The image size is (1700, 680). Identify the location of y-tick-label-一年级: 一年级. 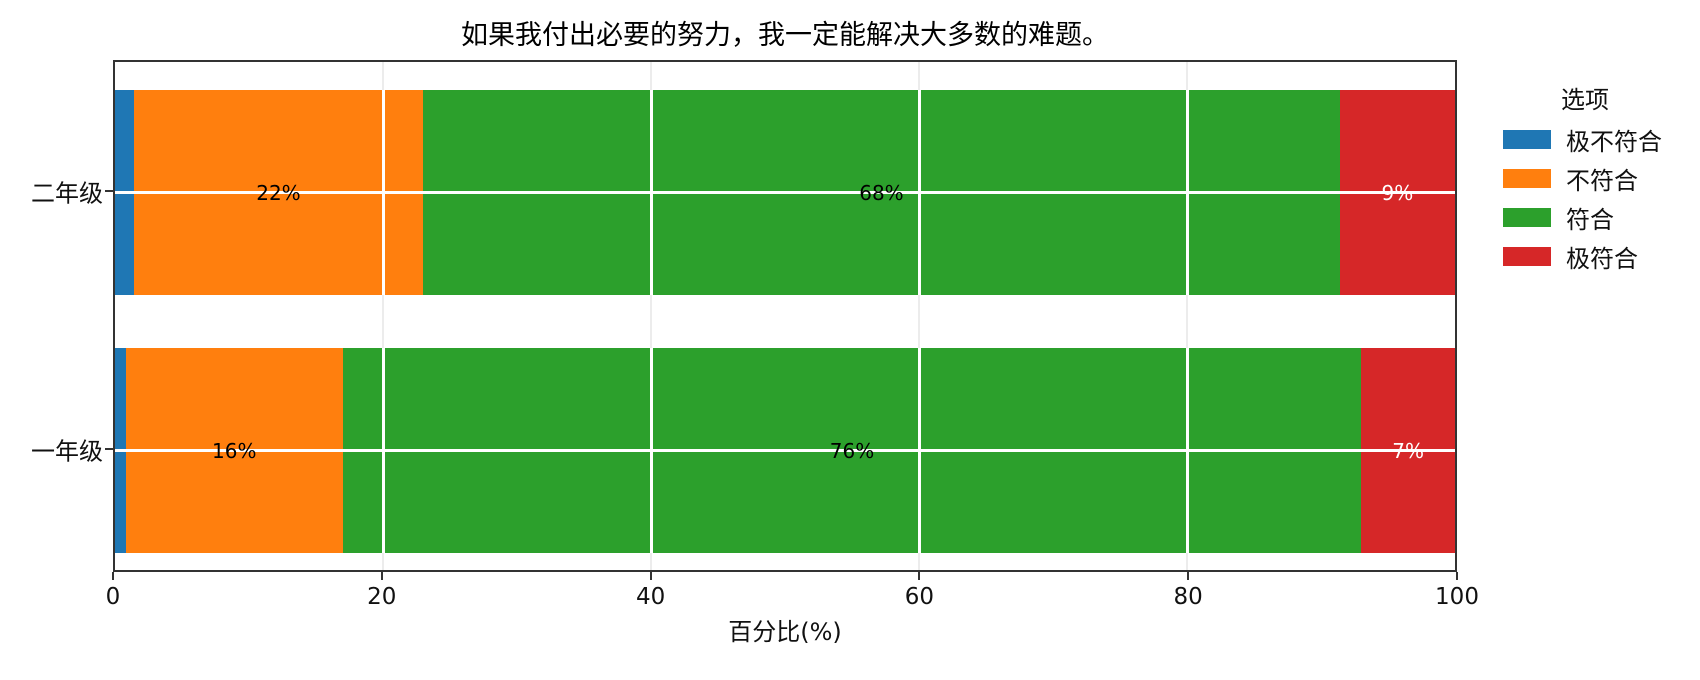
(67, 451).